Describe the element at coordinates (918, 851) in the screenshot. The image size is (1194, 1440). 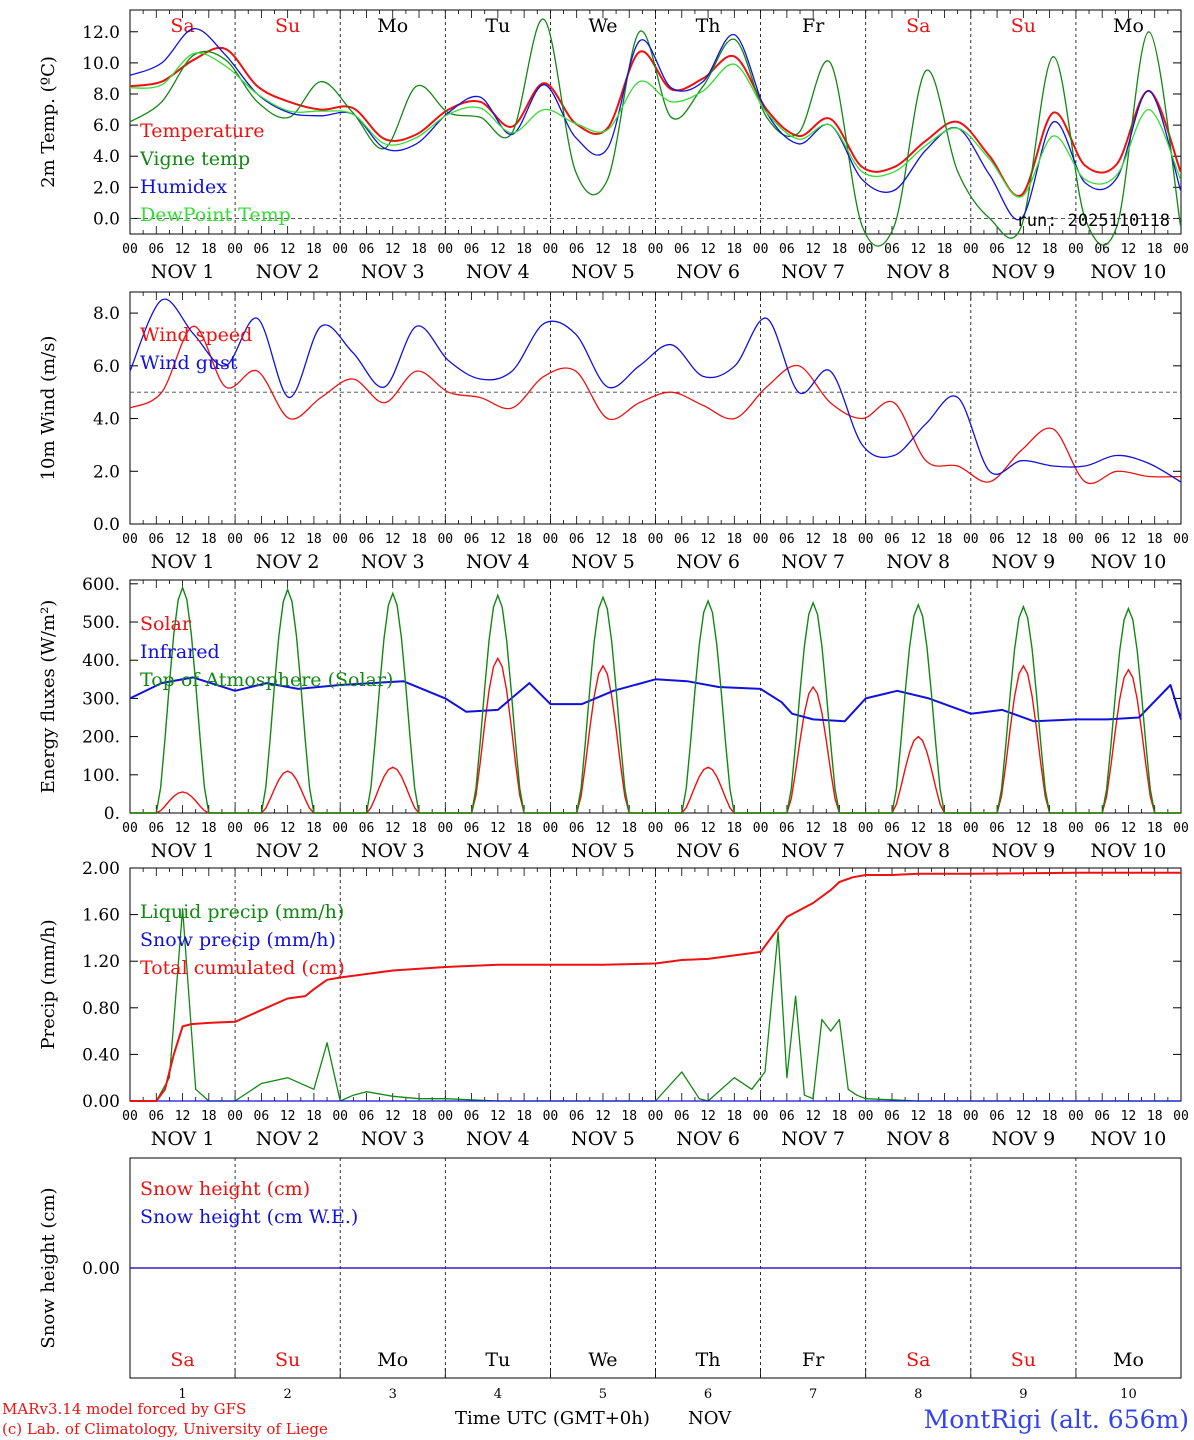
I see `date-label: NOV 8` at that location.